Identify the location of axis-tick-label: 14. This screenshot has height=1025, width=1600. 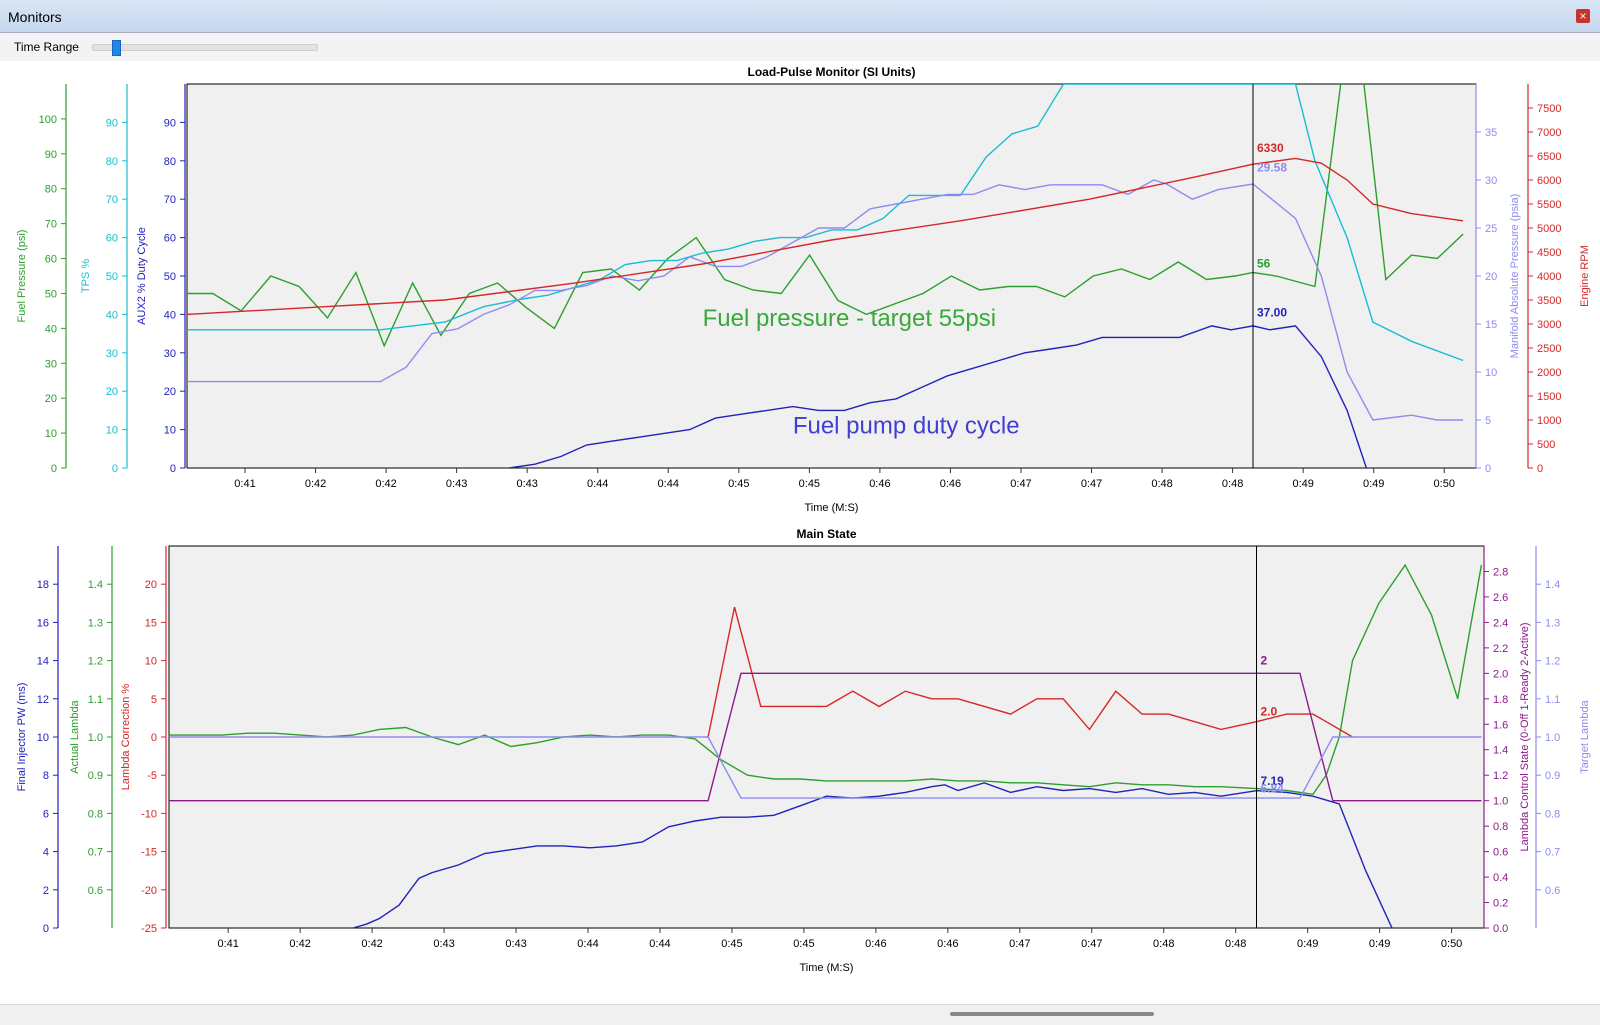
(43, 662).